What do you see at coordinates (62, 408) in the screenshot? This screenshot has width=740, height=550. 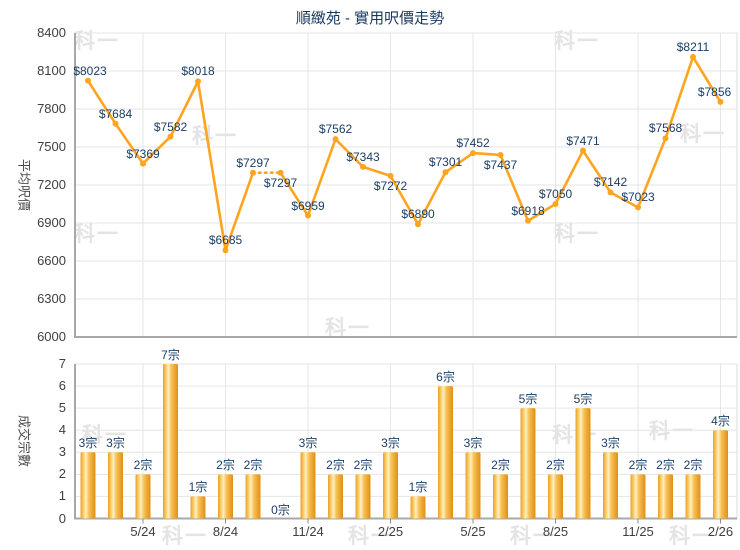 I see `volume-ytick-label: 5` at bounding box center [62, 408].